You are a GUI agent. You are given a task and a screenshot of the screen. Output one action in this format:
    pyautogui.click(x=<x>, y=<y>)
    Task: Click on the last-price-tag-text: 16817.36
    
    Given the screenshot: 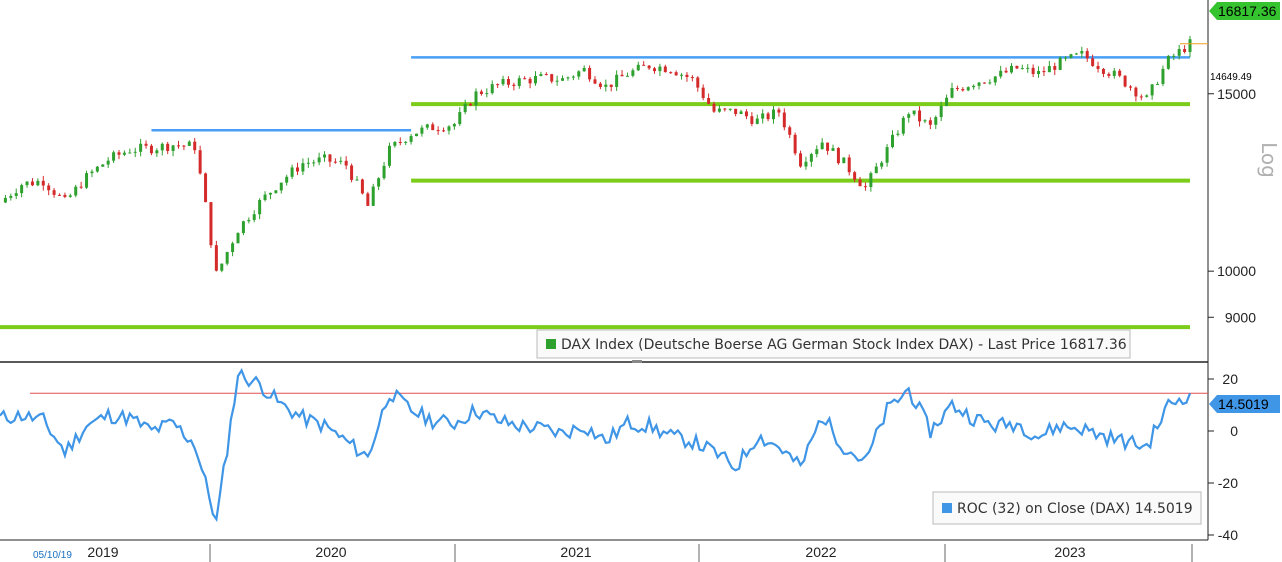 What is the action you would take?
    pyautogui.click(x=1247, y=11)
    